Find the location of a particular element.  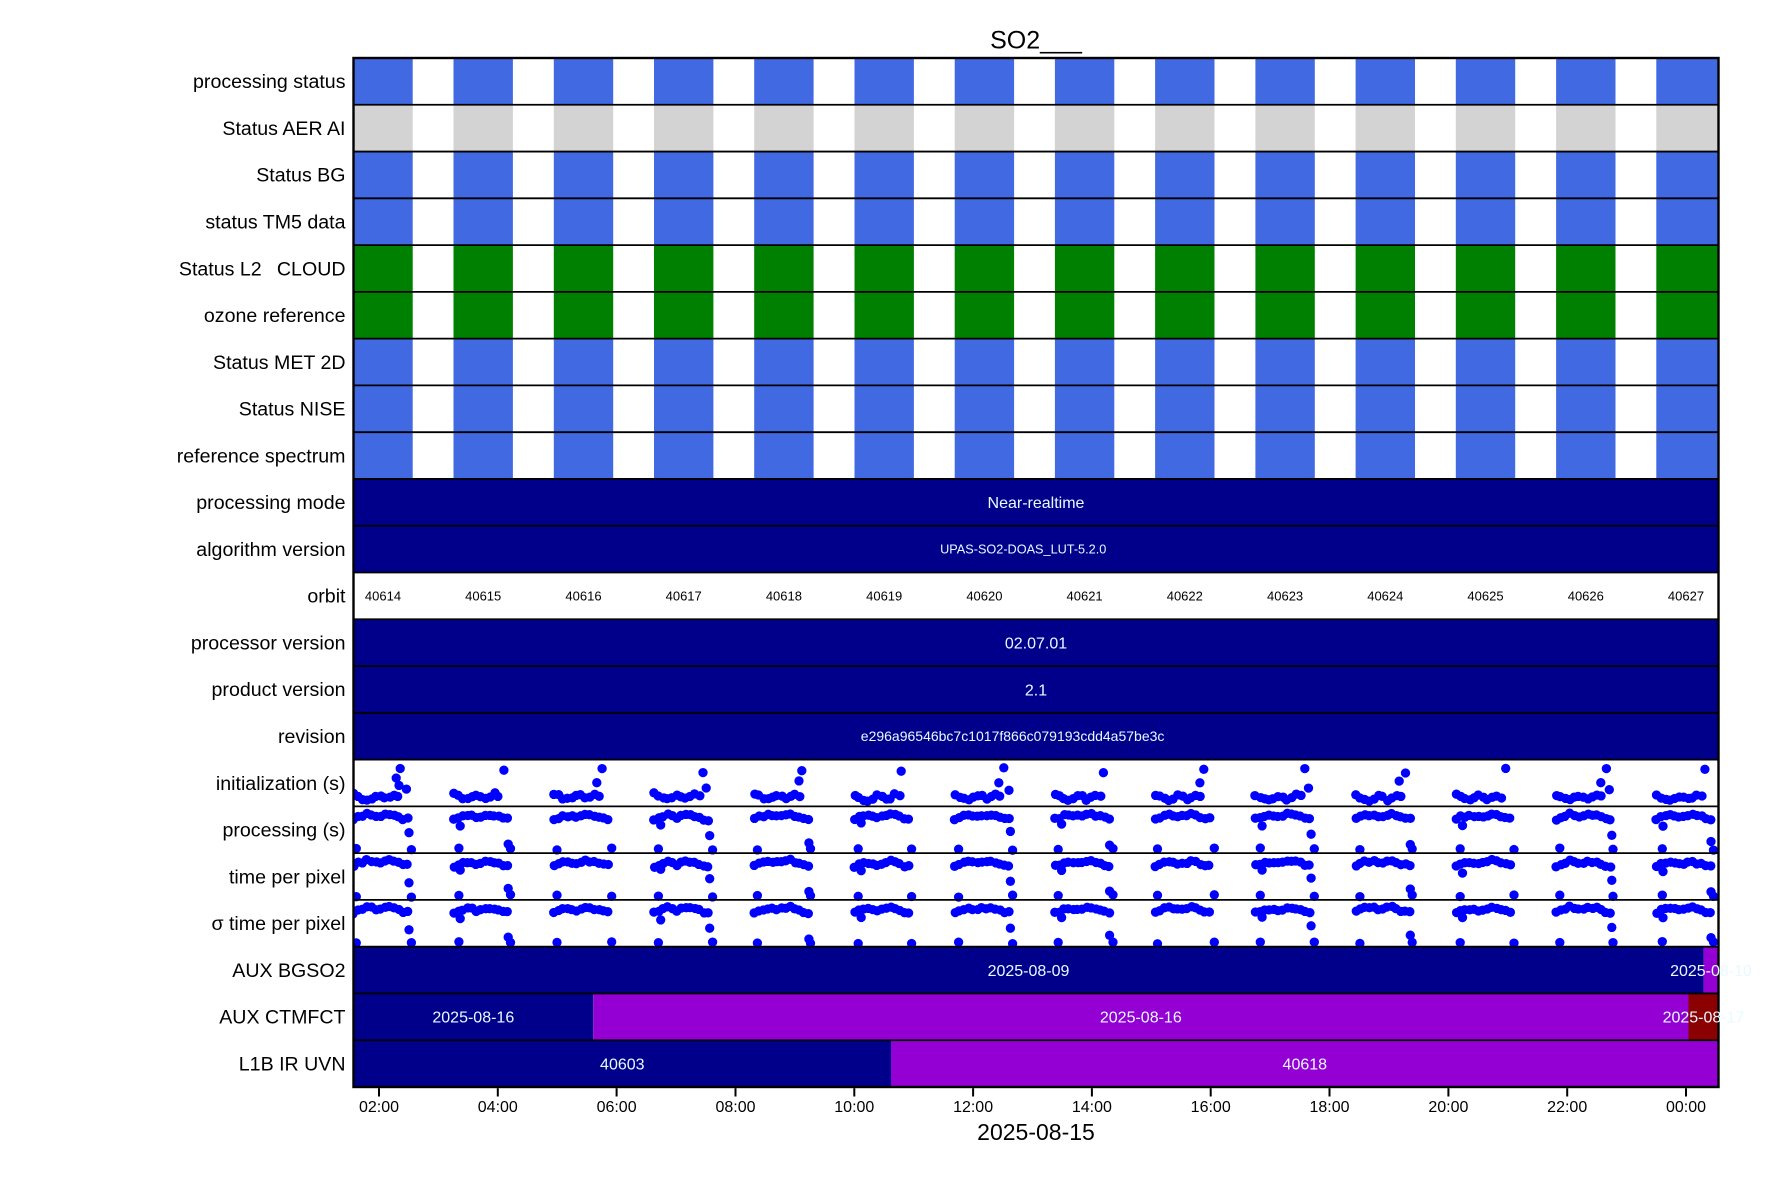

svg-text: 16:00 is located at coordinates (1211, 1107).